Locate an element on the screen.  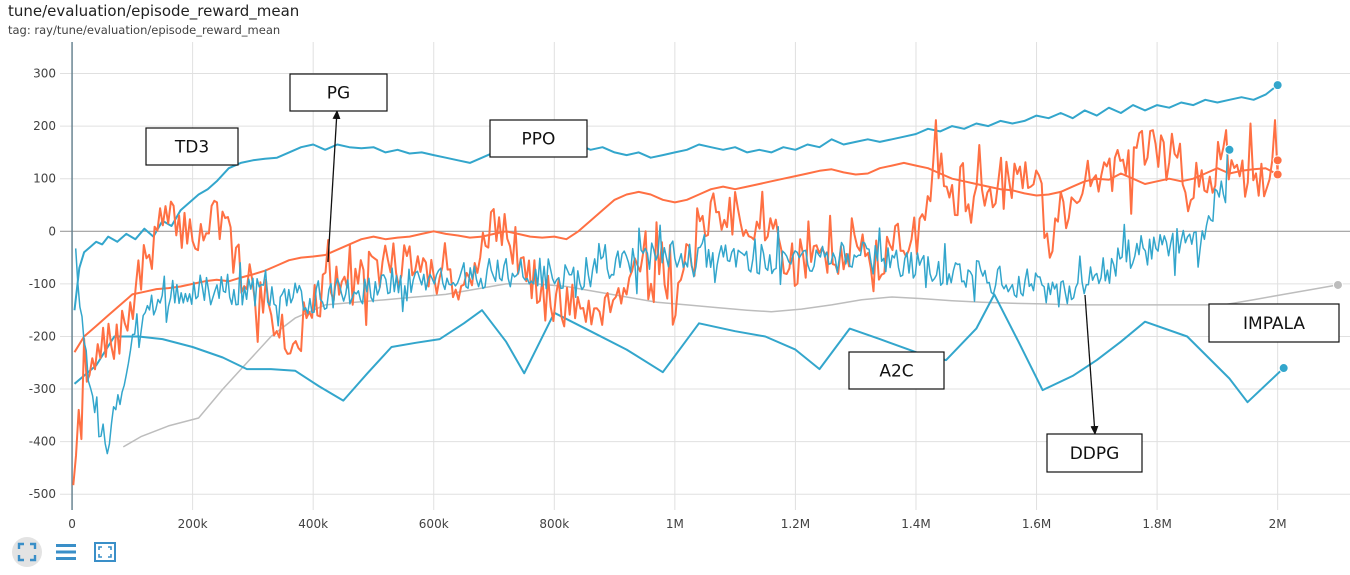
y-tick-label: -400 is located at coordinates (42, 442).